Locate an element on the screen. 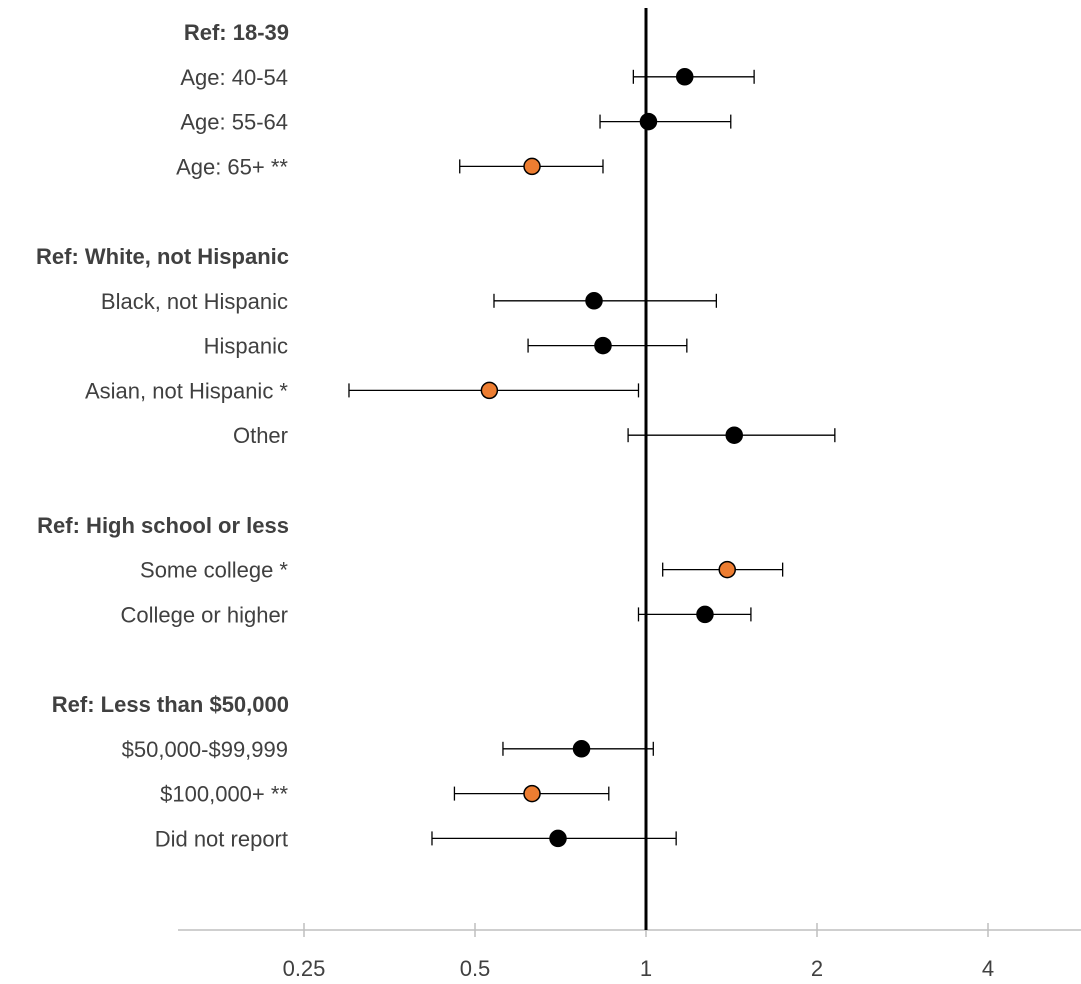 This screenshot has width=1081, height=984. estimate-row: Hispanic is located at coordinates (446, 346).